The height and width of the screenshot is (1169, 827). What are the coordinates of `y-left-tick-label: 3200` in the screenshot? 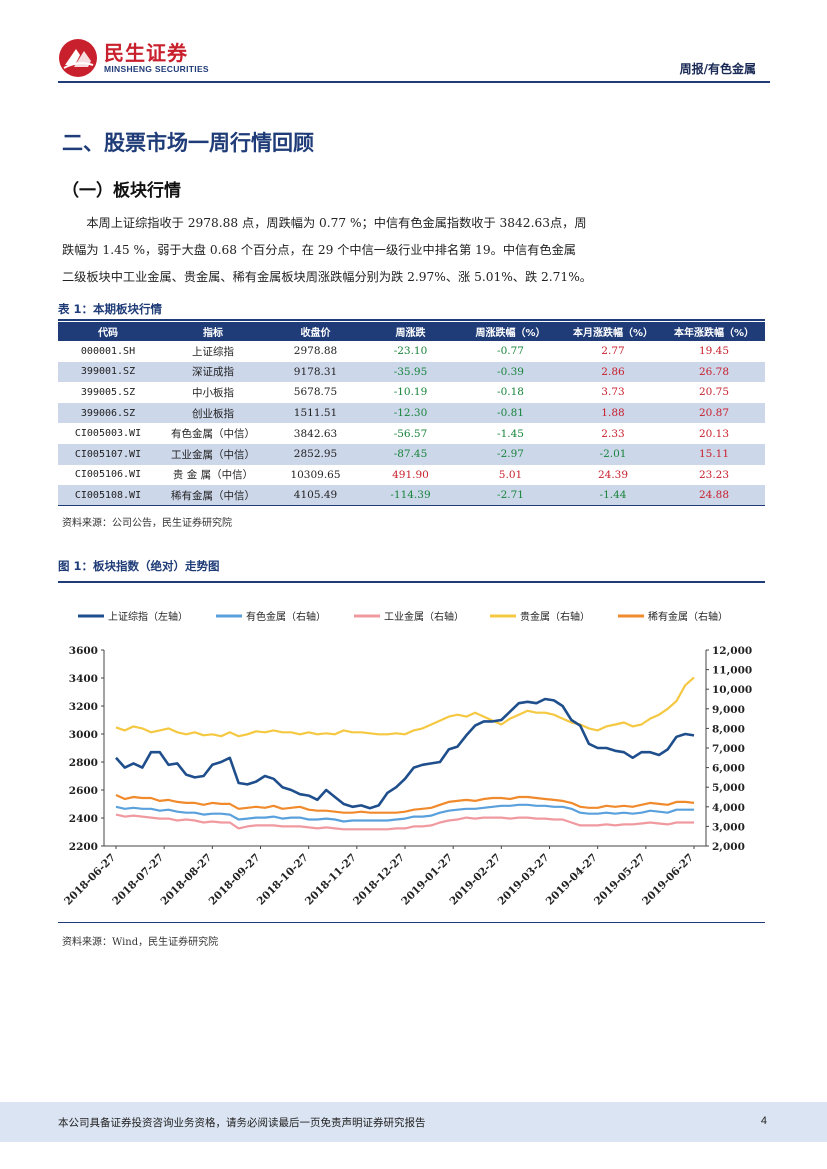 It's located at (83, 707).